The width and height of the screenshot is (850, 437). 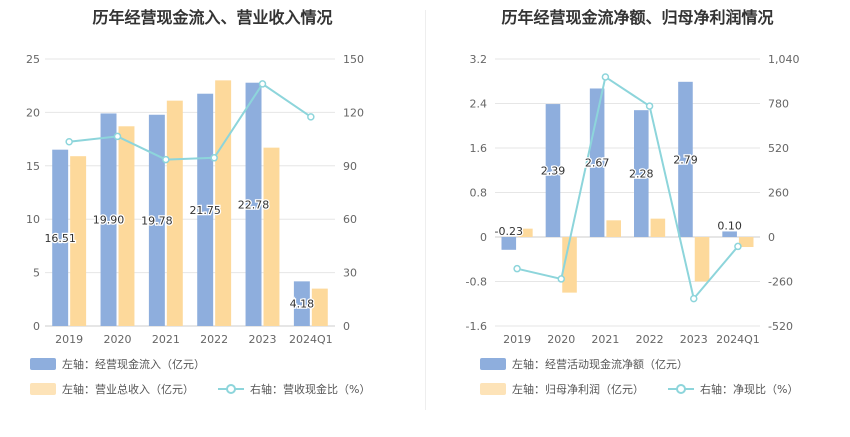 I want to click on left-axis-tick-label: 20, so click(x=33, y=112).